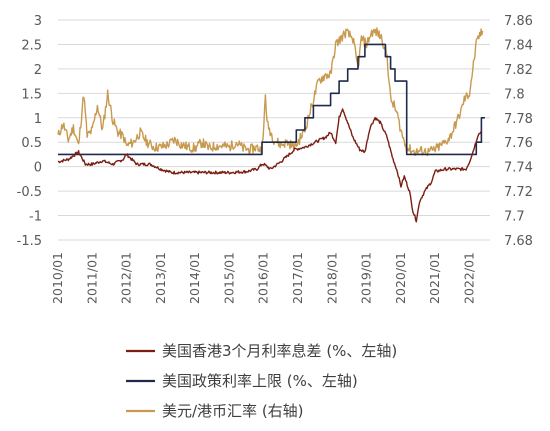 This screenshot has height=431, width=550. What do you see at coordinates (31, 45) in the screenshot?
I see `left-tick-label: 2.5` at bounding box center [31, 45].